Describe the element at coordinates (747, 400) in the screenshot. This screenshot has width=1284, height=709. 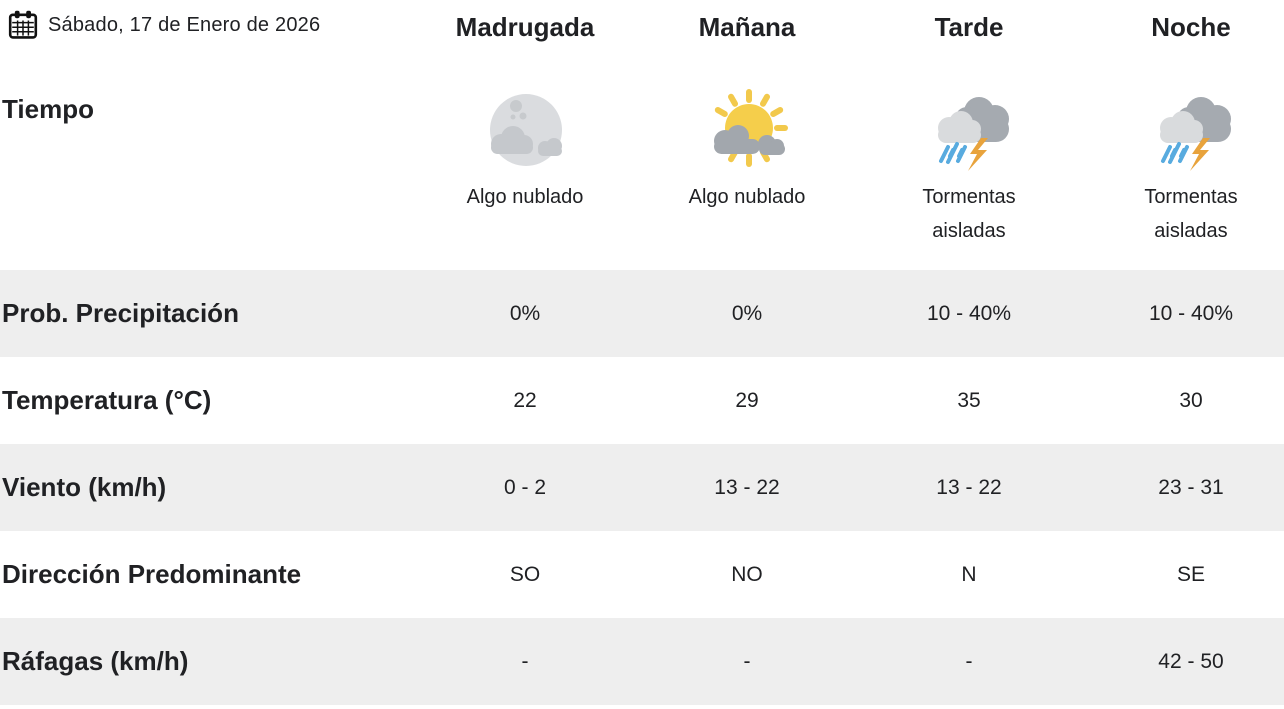
I see `cell-value: 29` at that location.